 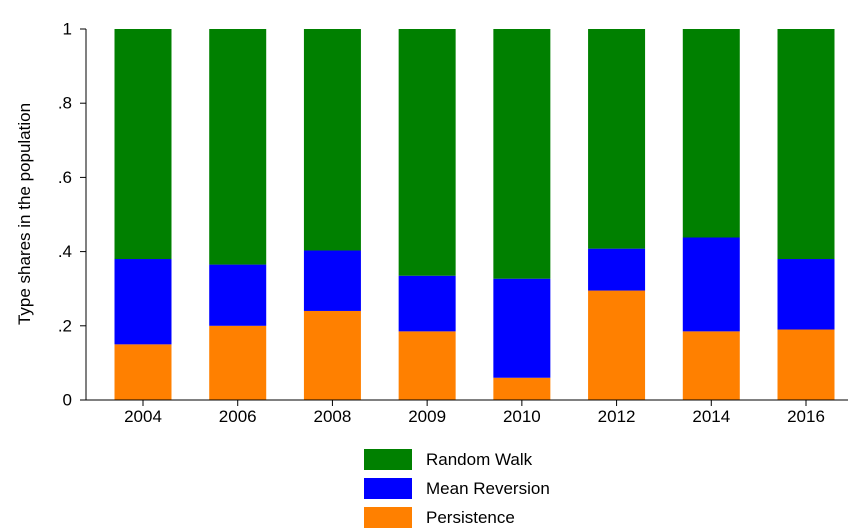 What do you see at coordinates (470, 517) in the screenshot?
I see `legend-label-persistence: Persistence` at bounding box center [470, 517].